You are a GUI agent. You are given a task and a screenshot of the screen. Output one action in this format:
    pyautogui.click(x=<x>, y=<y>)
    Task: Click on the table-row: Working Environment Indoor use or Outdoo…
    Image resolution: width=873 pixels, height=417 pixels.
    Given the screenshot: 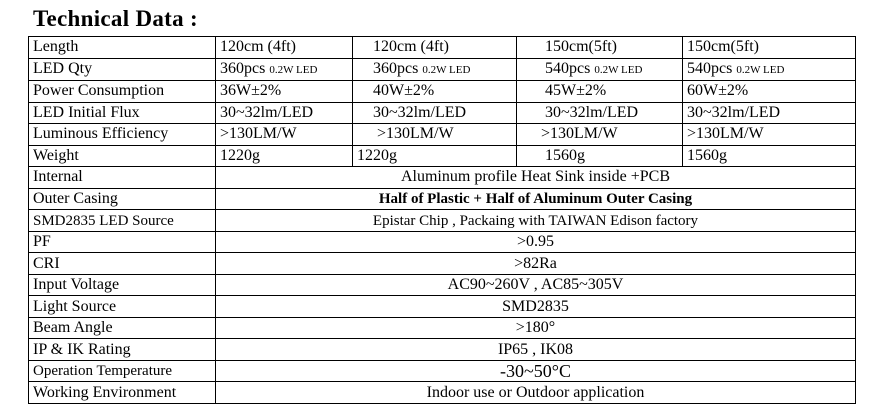 What is the action you would take?
    pyautogui.click(x=442, y=392)
    